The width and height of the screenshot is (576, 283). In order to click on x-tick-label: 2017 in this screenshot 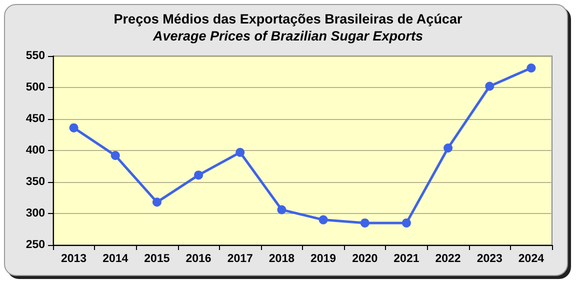, I will do `click(240, 259)`.